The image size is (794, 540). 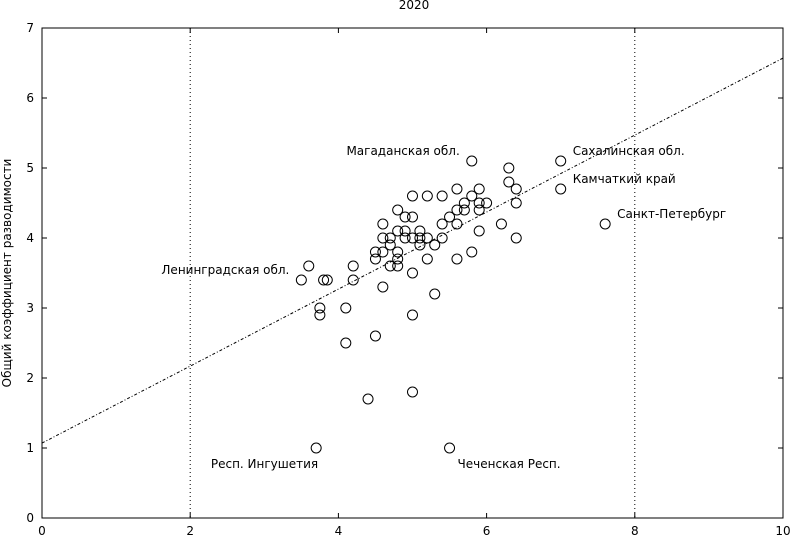 What do you see at coordinates (190, 531) in the screenshot?
I see `x-tick-label: 2` at bounding box center [190, 531].